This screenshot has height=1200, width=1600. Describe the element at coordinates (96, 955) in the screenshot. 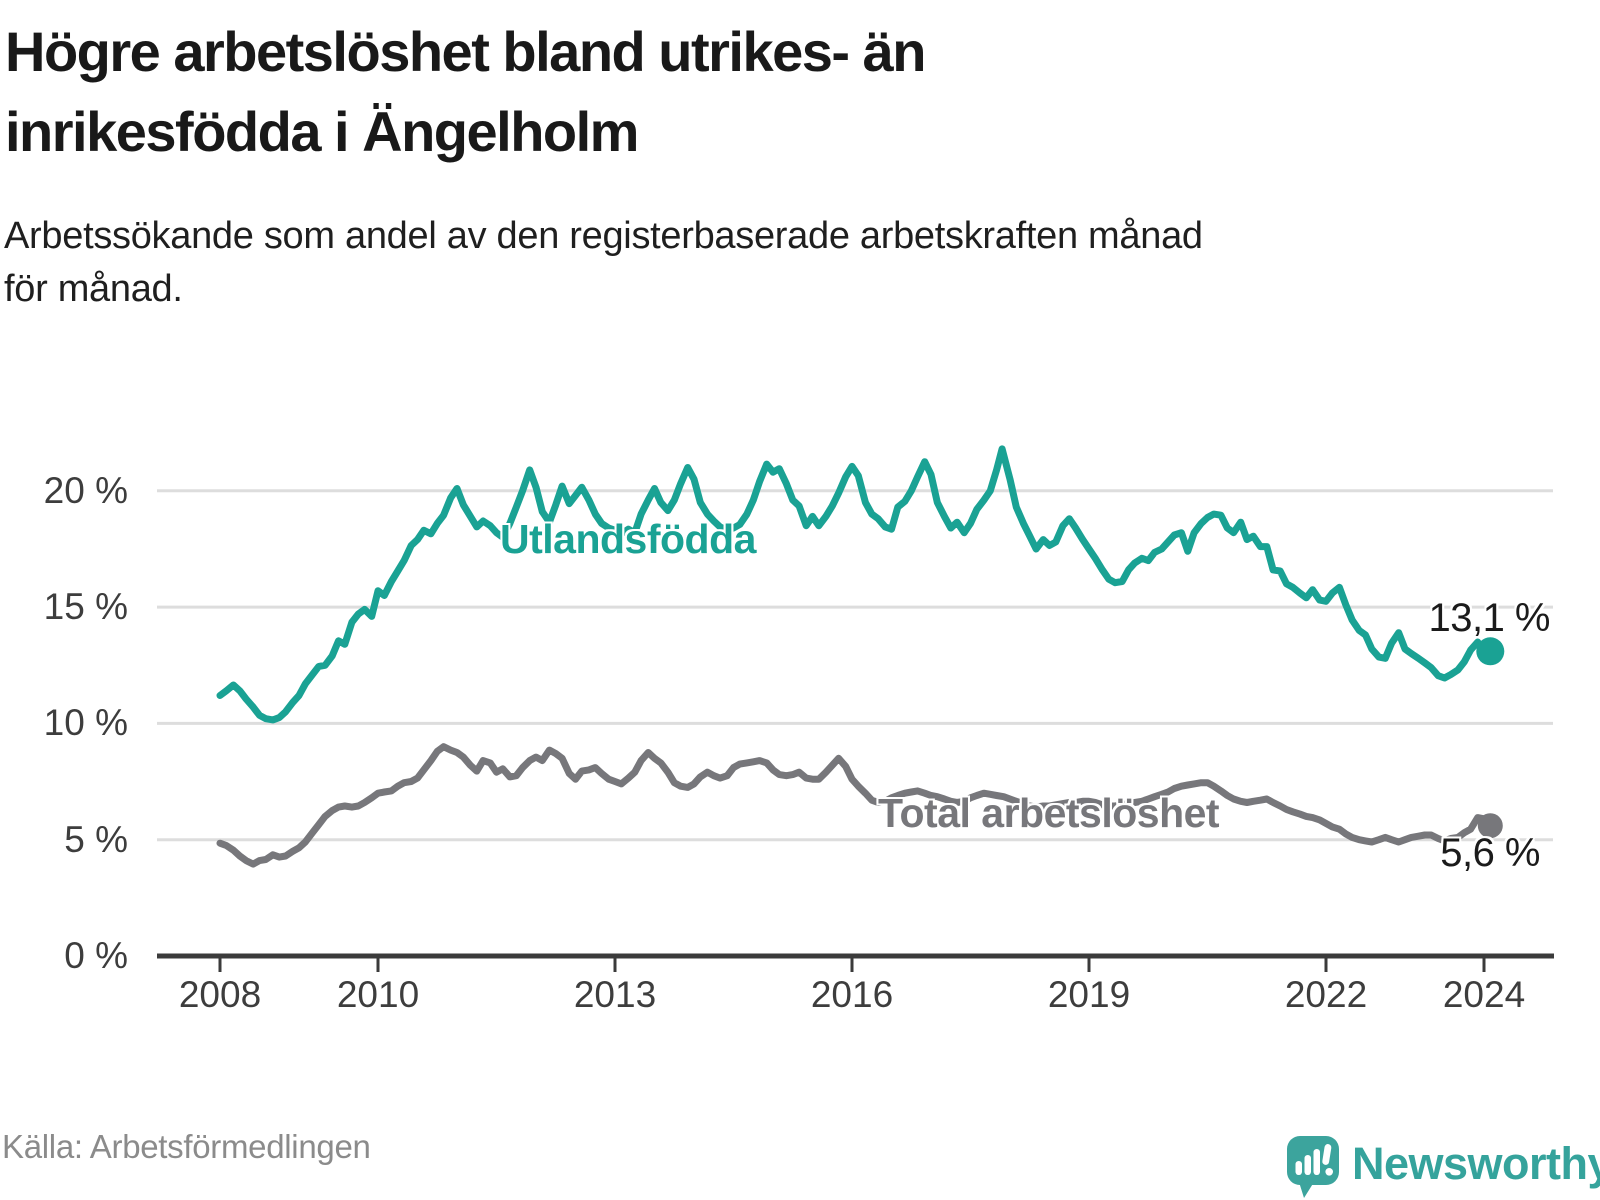

I see `y-tick-label-0: 0 %` at that location.